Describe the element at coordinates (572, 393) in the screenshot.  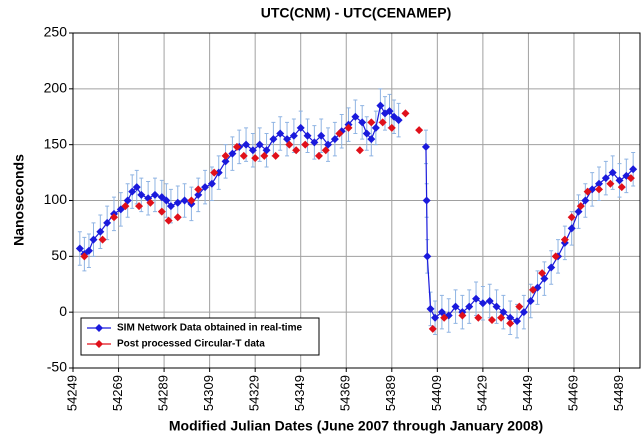
I see `x-tick-label: 54469` at that location.